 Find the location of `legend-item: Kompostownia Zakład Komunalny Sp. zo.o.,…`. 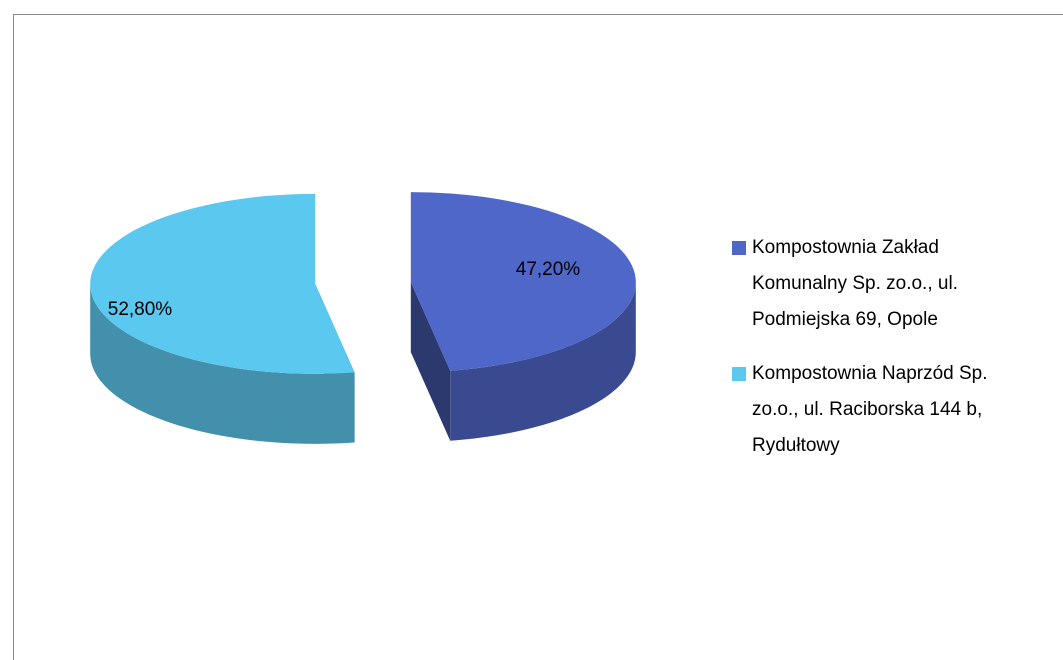

legend-item: Kompostownia Zakład Komunalny Sp. zo.o.,… is located at coordinates (879, 284).